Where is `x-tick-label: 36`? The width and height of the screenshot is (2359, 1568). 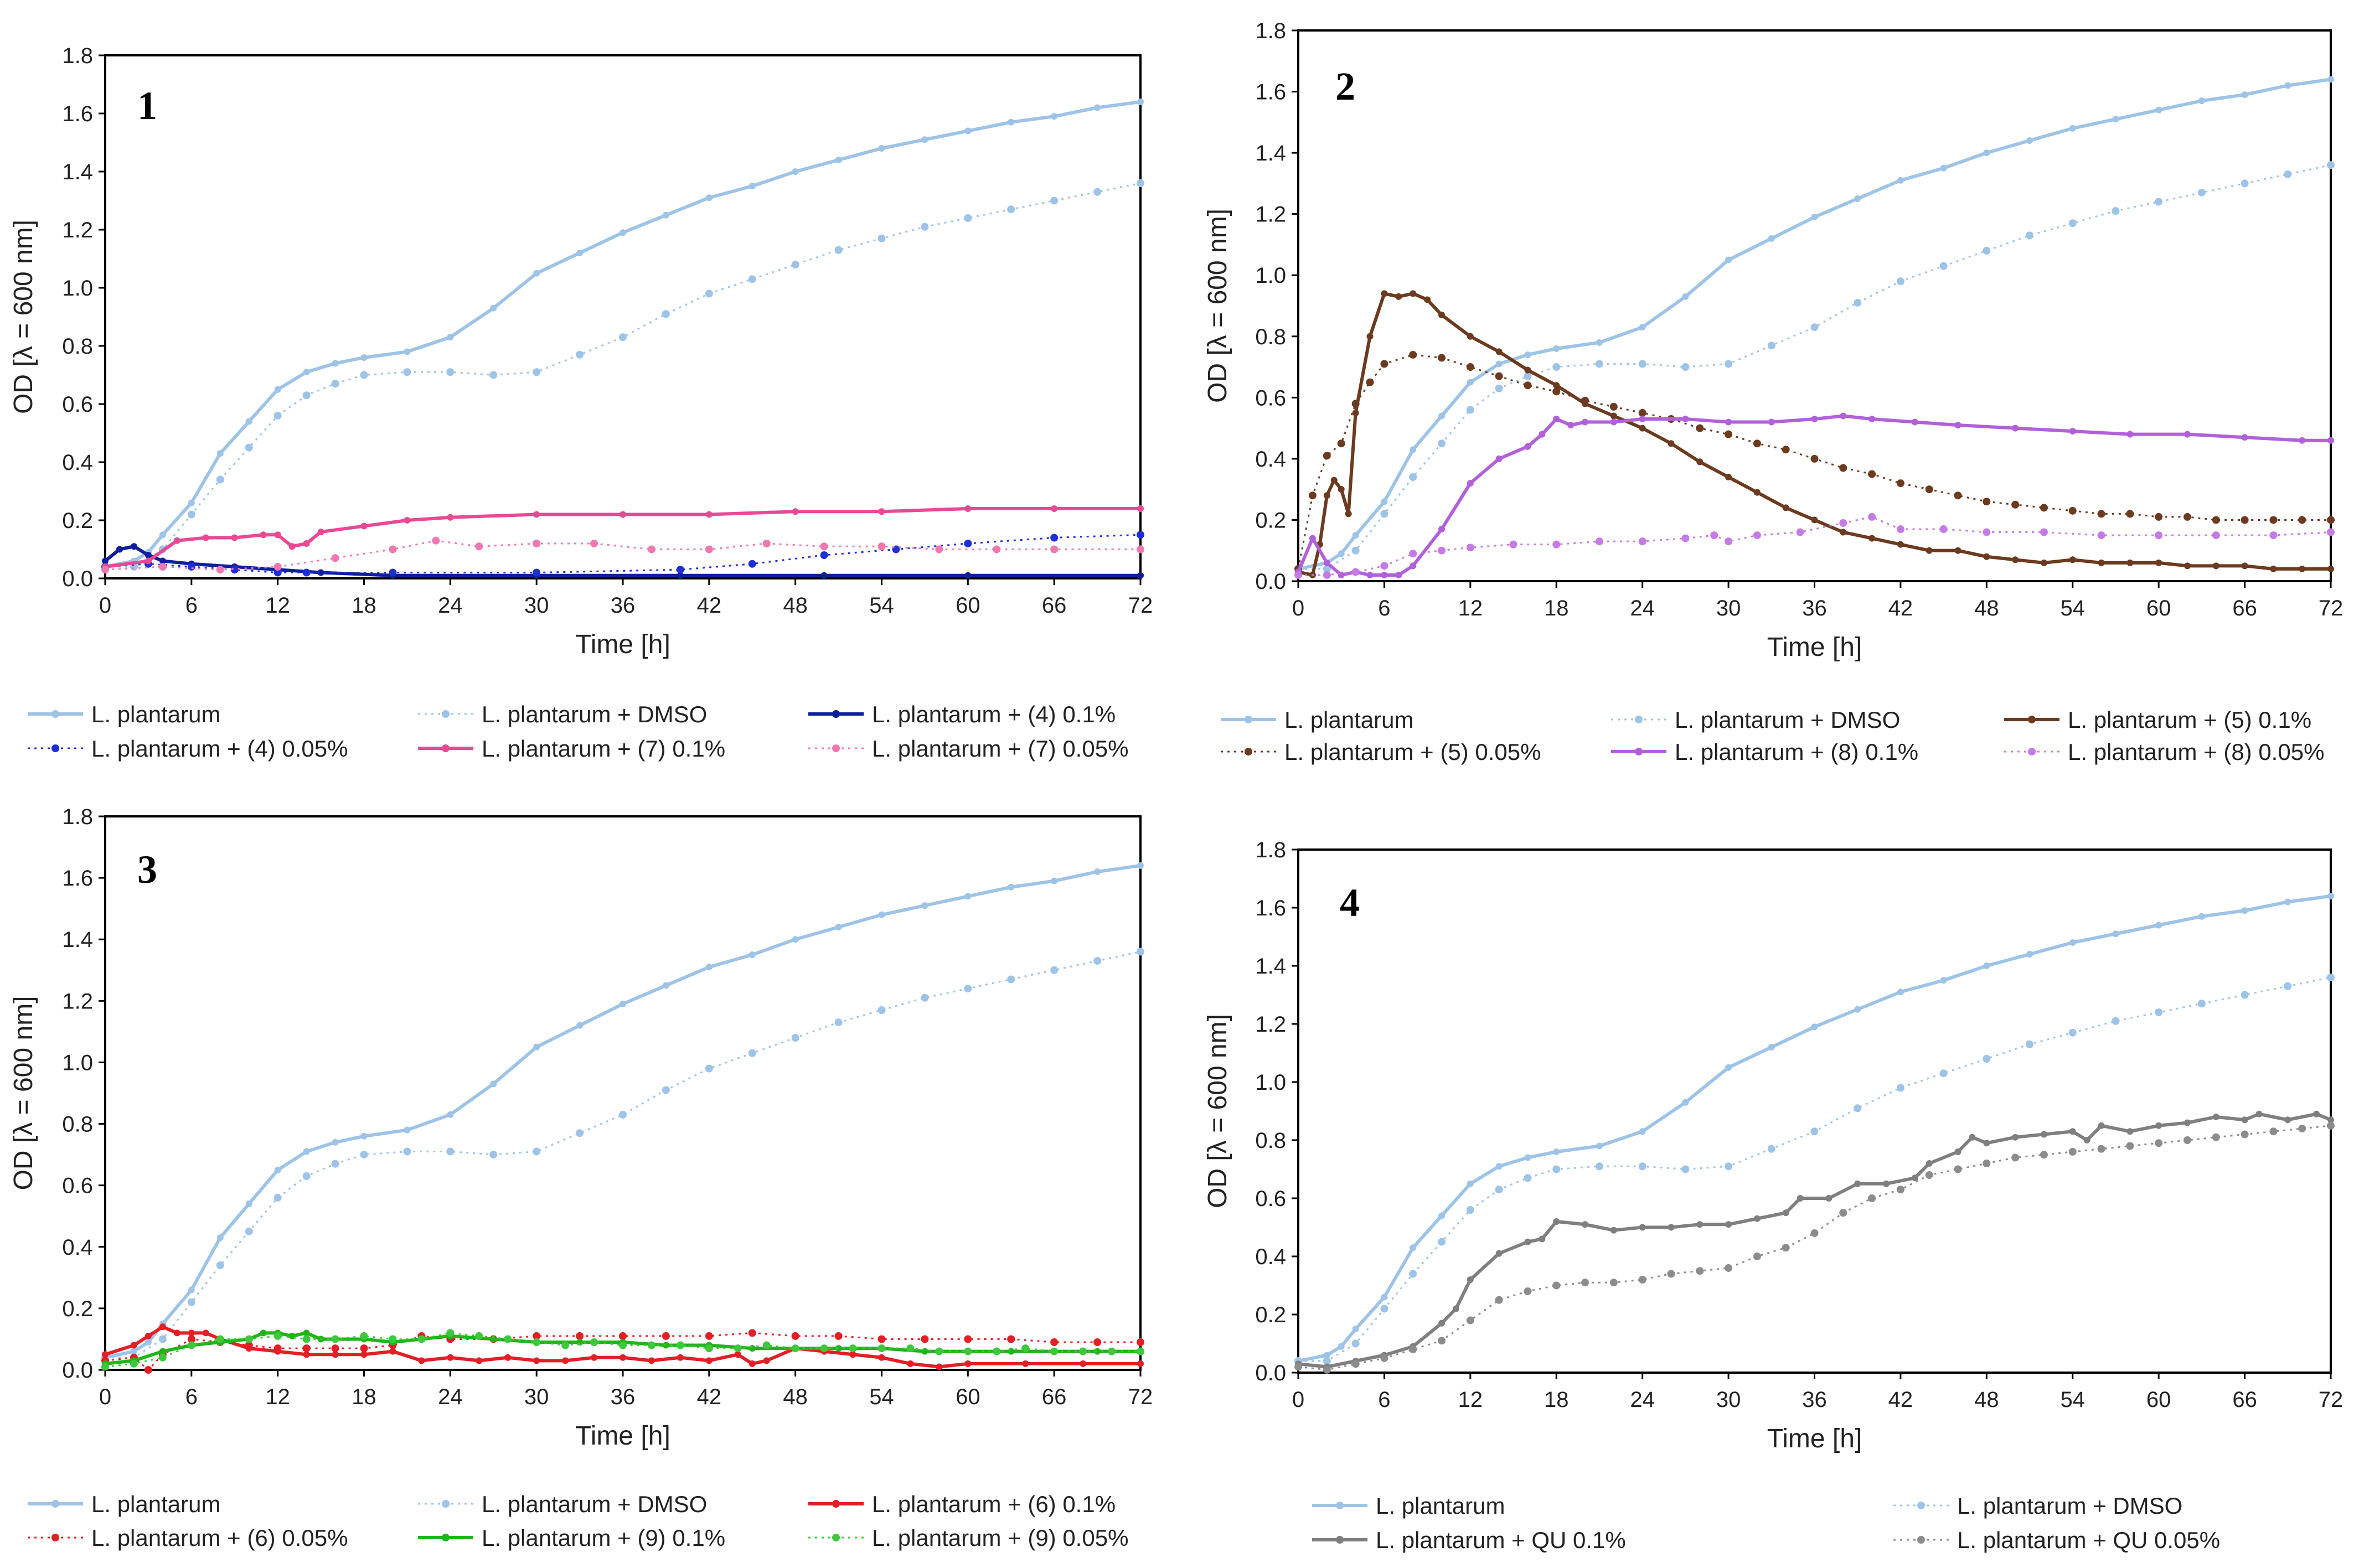
x-tick-label: 36 is located at coordinates (1814, 1400).